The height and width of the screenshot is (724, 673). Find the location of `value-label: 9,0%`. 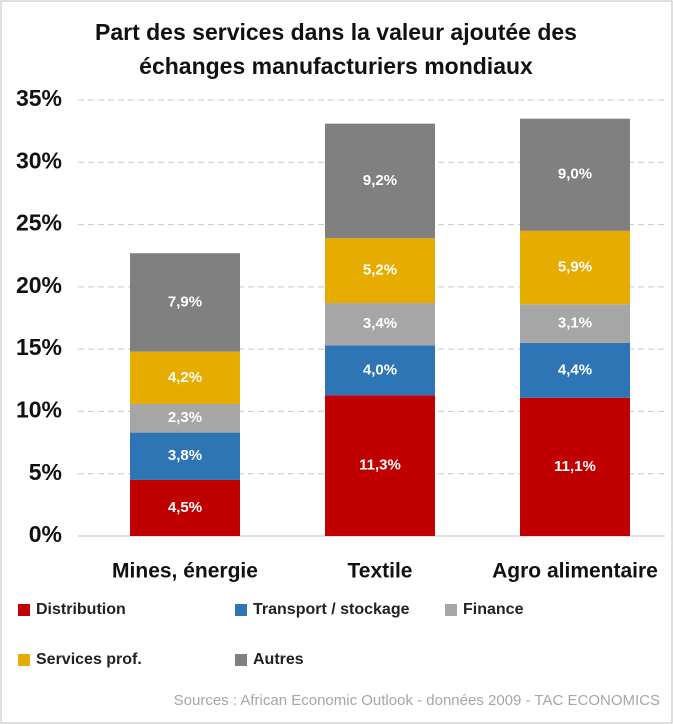

value-label: 9,0% is located at coordinates (575, 174).